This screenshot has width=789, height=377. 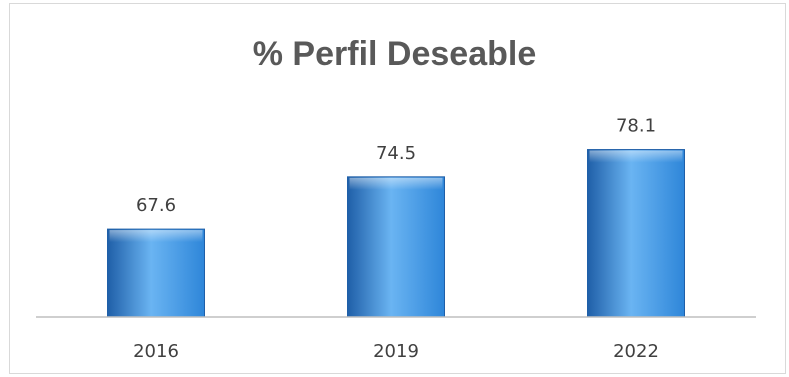 I want to click on chart-title: % Perfil Deseable, so click(x=394, y=54).